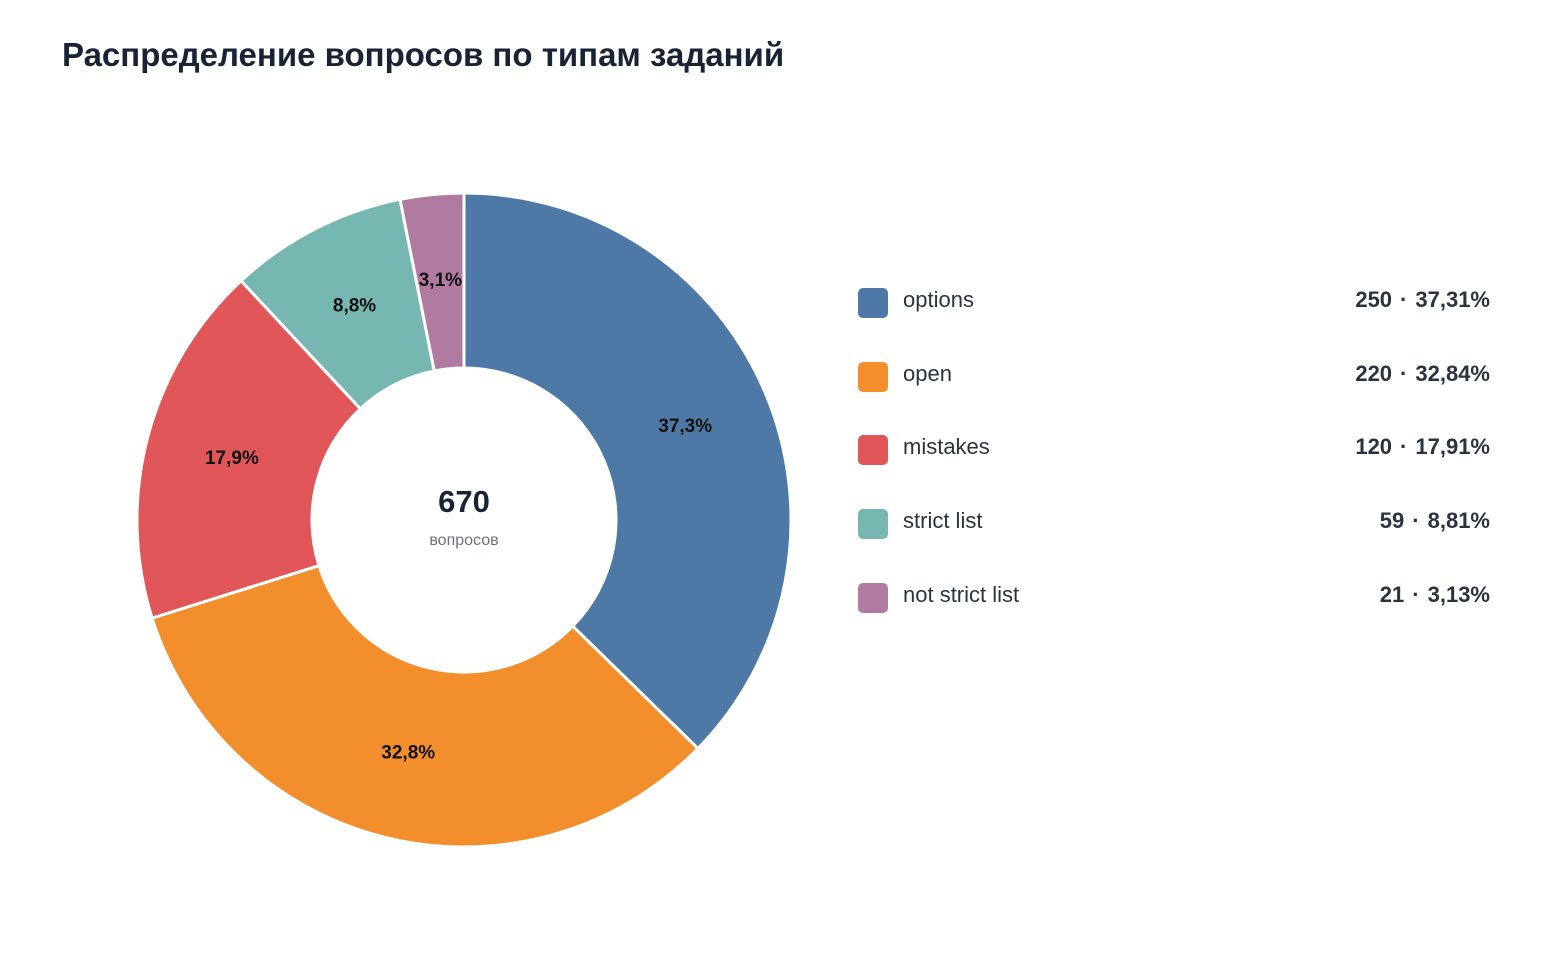  What do you see at coordinates (354, 305) in the screenshot?
I see `slice-label-strict-list: 8,8%` at bounding box center [354, 305].